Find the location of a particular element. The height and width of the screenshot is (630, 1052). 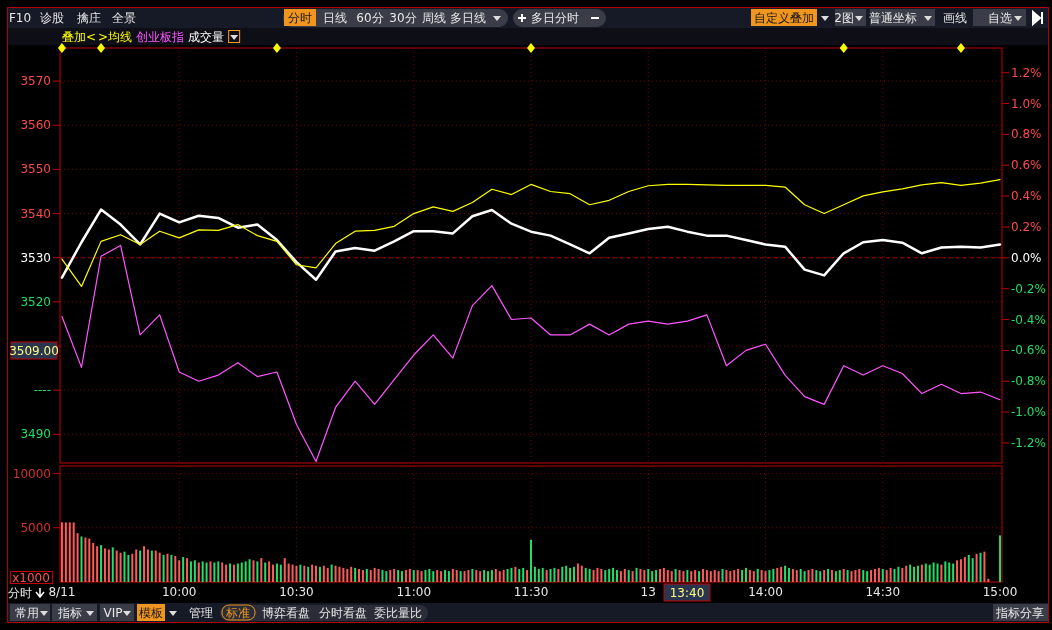

y2-tick-label: 1.0% is located at coordinates (1026, 103).